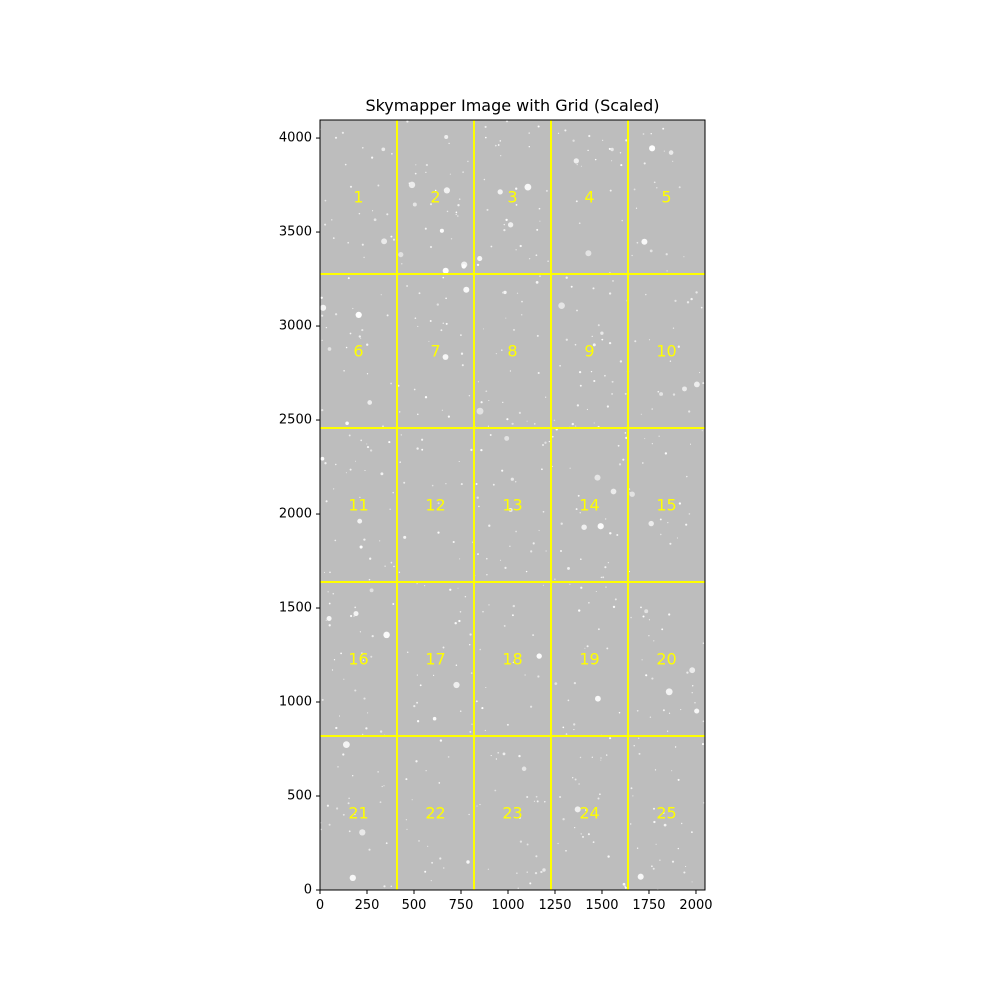 The image size is (1000, 1000). What do you see at coordinates (666, 351) in the screenshot?
I see `grid-cell-label: 10` at bounding box center [666, 351].